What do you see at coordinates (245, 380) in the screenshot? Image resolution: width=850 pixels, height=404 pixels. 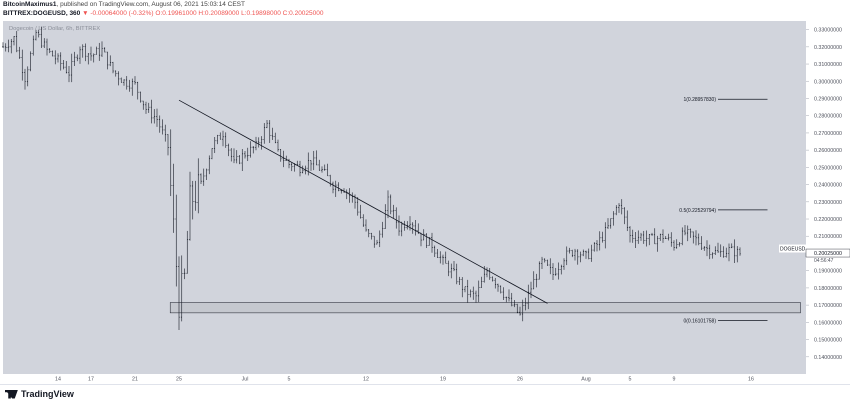 I see `time-tick-label: Jul` at bounding box center [245, 380].